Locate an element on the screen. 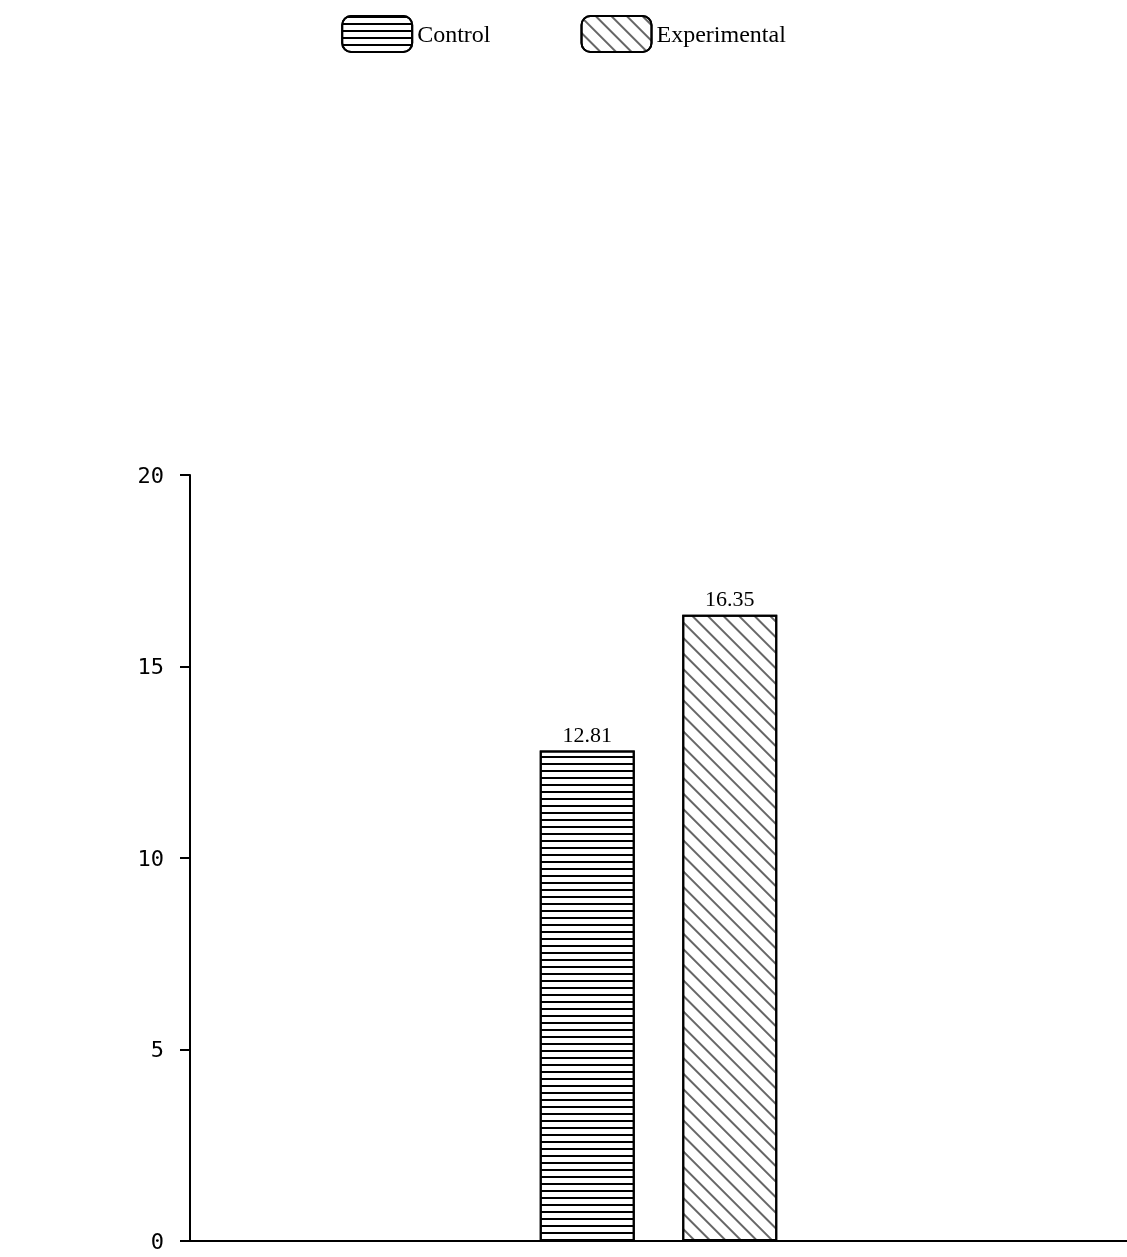 The width and height of the screenshot is (1127, 1257). y-tick-label: 15 is located at coordinates (150, 666).